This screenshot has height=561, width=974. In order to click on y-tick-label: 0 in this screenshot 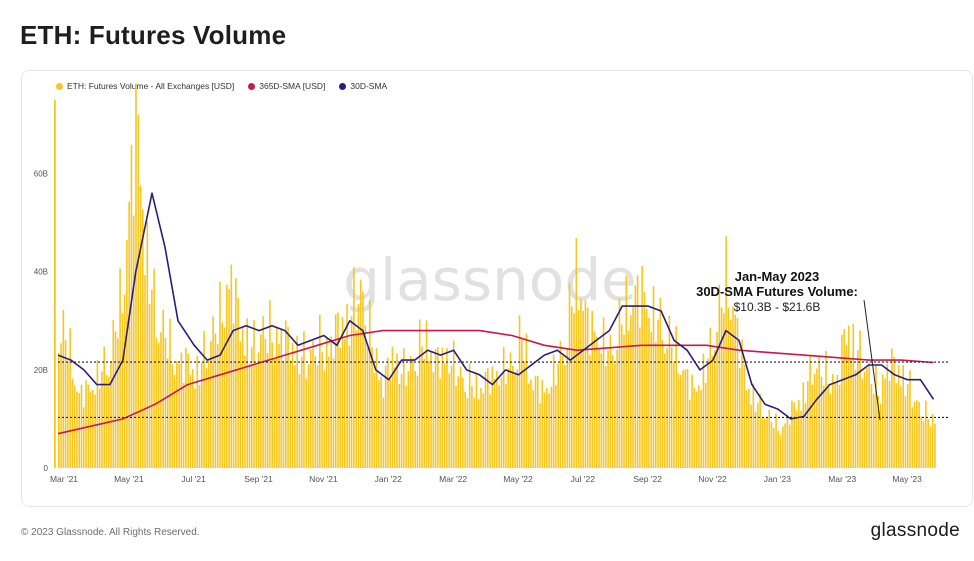, I will do `click(46, 468)`.